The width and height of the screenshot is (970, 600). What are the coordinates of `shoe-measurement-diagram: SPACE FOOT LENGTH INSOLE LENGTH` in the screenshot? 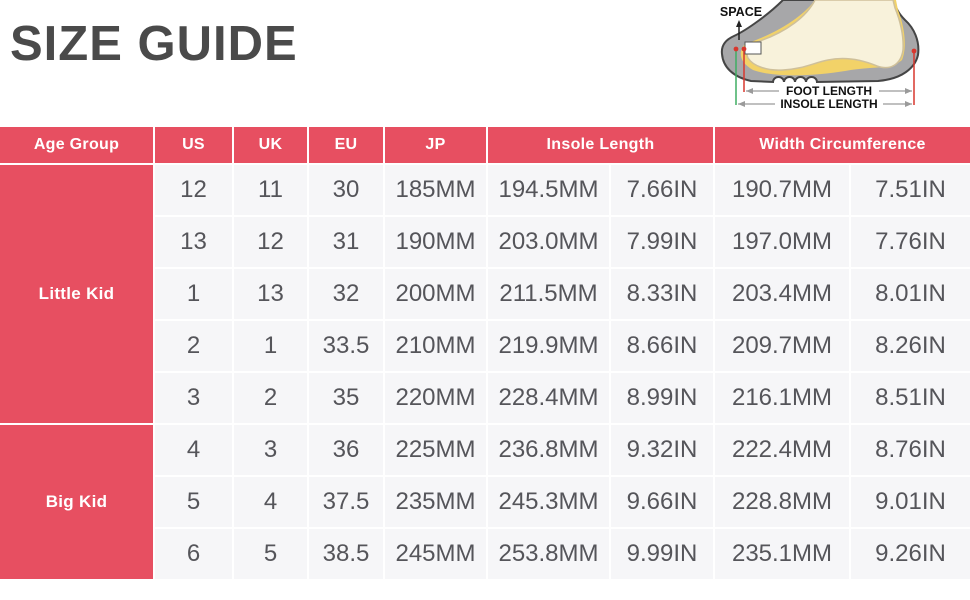 It's located at (820, 55).